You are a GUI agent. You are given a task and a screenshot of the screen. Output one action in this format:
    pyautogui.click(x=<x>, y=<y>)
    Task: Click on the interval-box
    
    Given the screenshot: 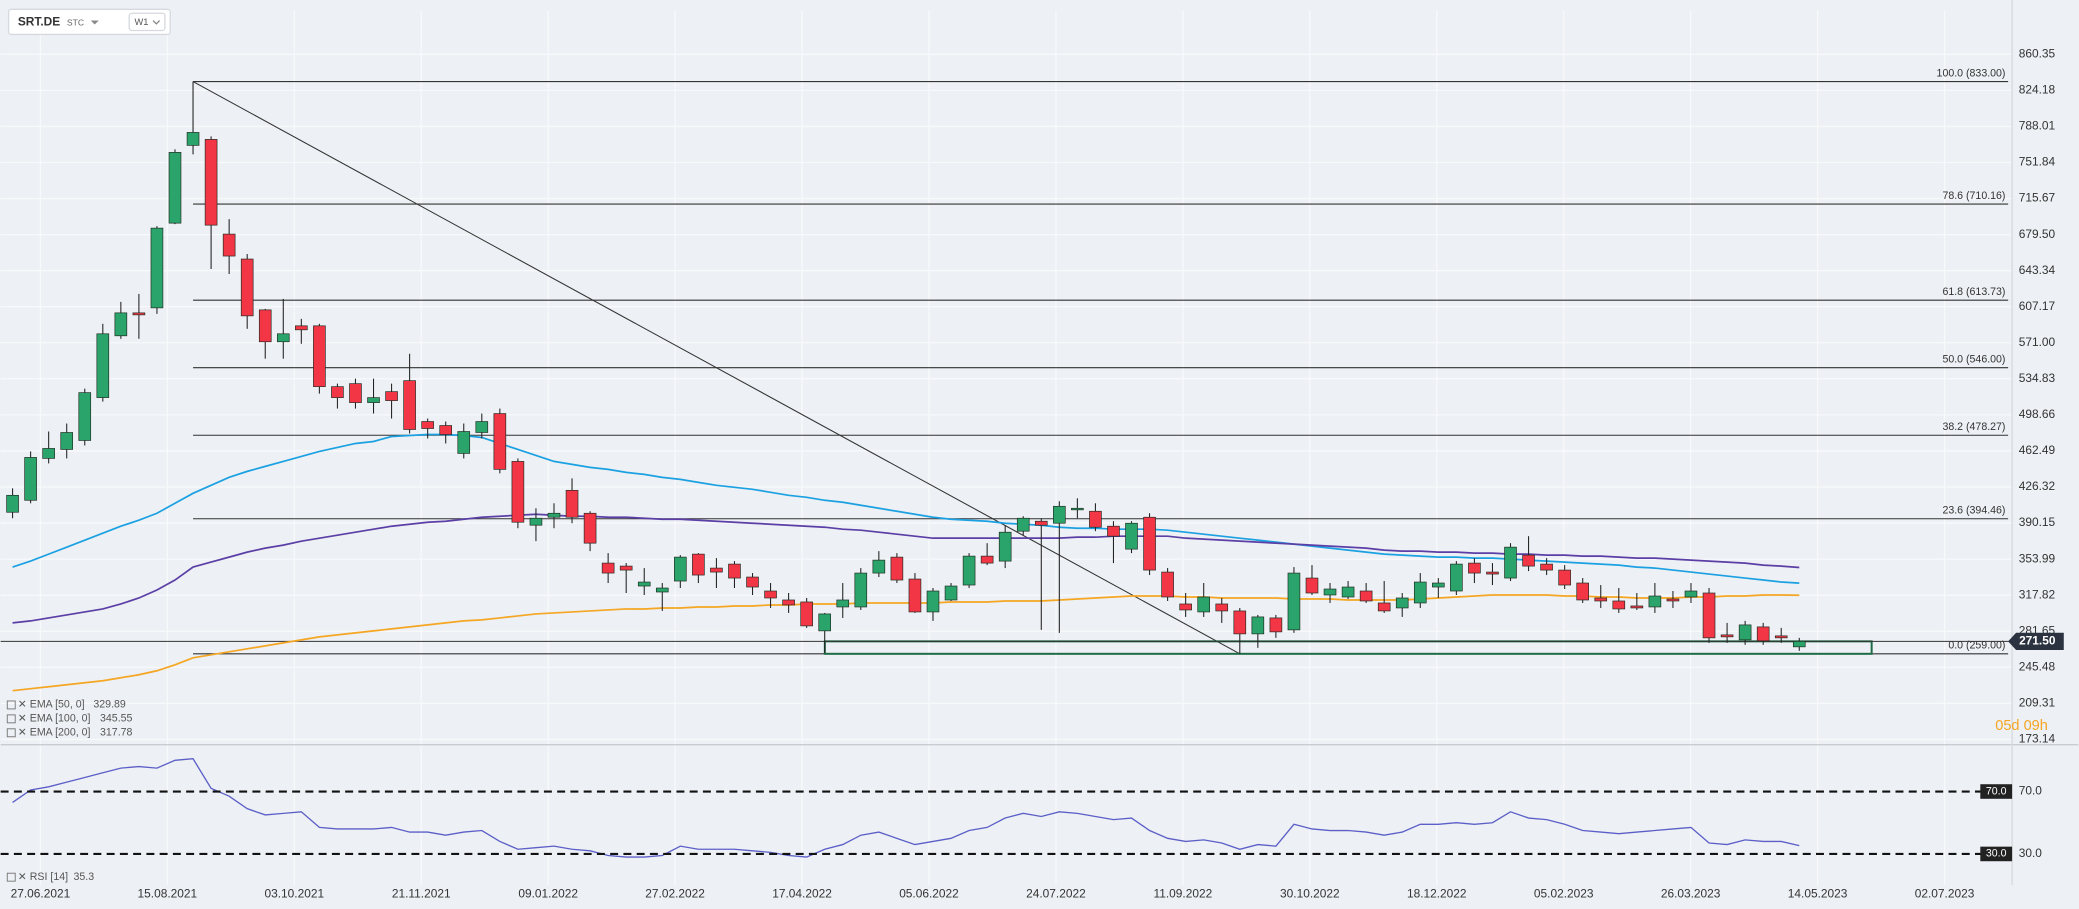 What is the action you would take?
    pyautogui.click(x=147, y=22)
    